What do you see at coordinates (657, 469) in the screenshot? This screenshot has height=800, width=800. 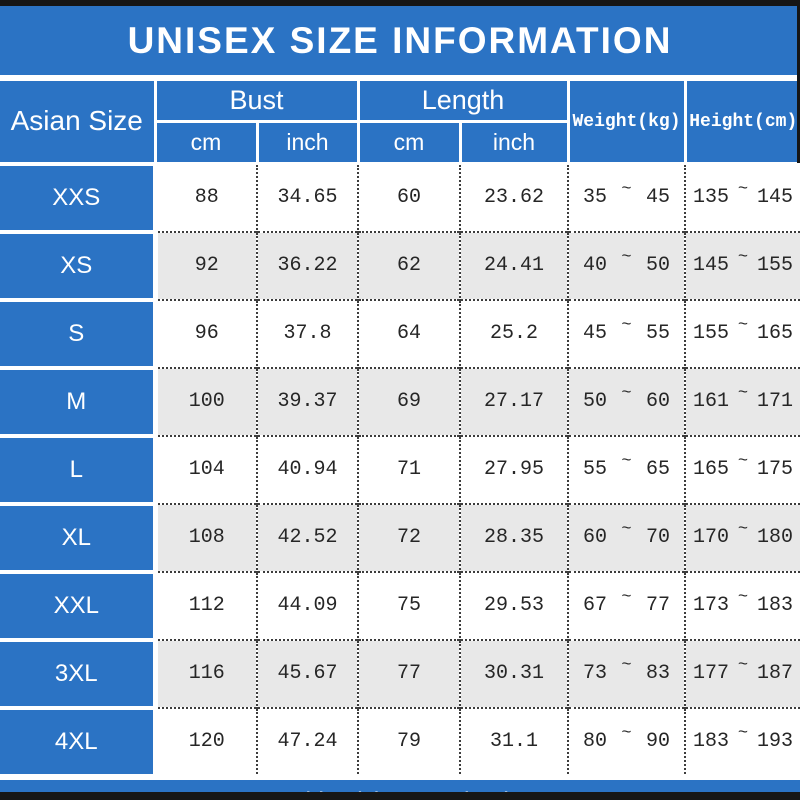 I see `weight-max: 65` at bounding box center [657, 469].